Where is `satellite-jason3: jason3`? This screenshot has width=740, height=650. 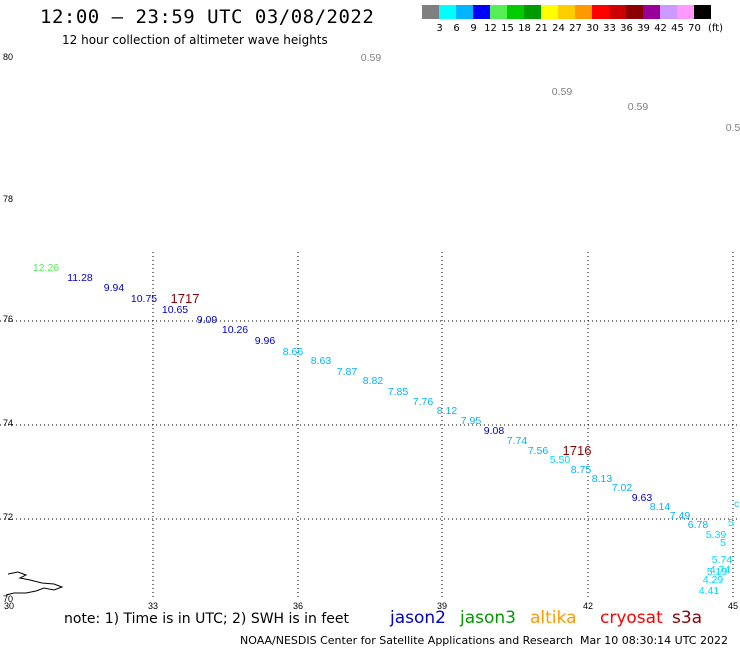
satellite-jason3: jason3 is located at coordinates (488, 618).